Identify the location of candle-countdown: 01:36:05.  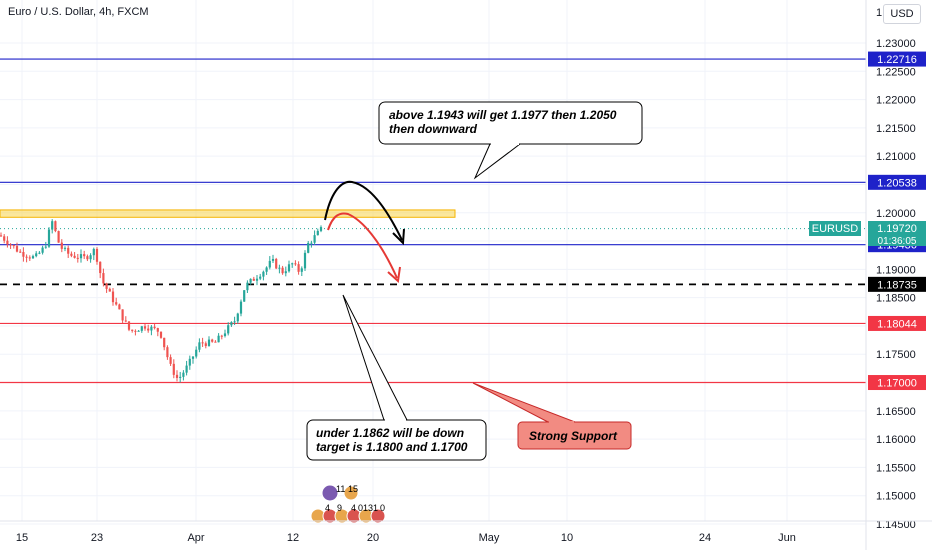
(897, 241).